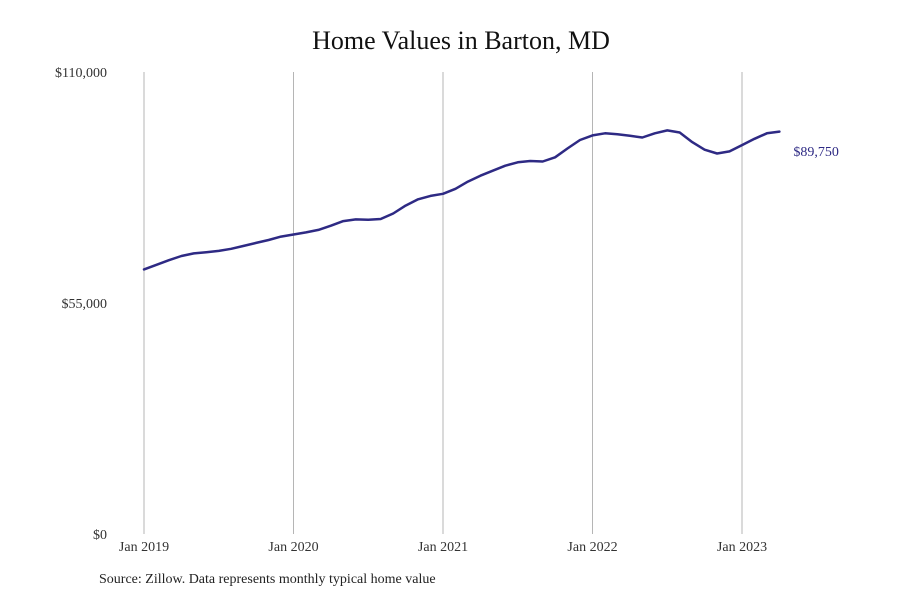 The height and width of the screenshot is (600, 900). I want to click on y-tick-label: $110,000, so click(81, 73).